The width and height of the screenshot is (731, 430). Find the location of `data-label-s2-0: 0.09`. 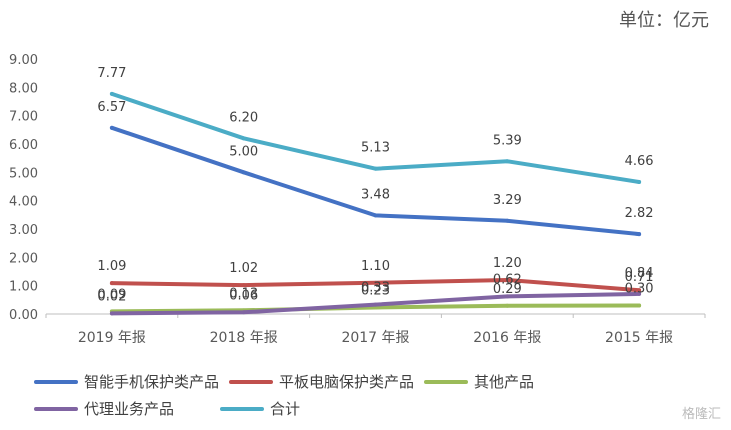

data-label-s2-0: 0.09 is located at coordinates (111, 294).